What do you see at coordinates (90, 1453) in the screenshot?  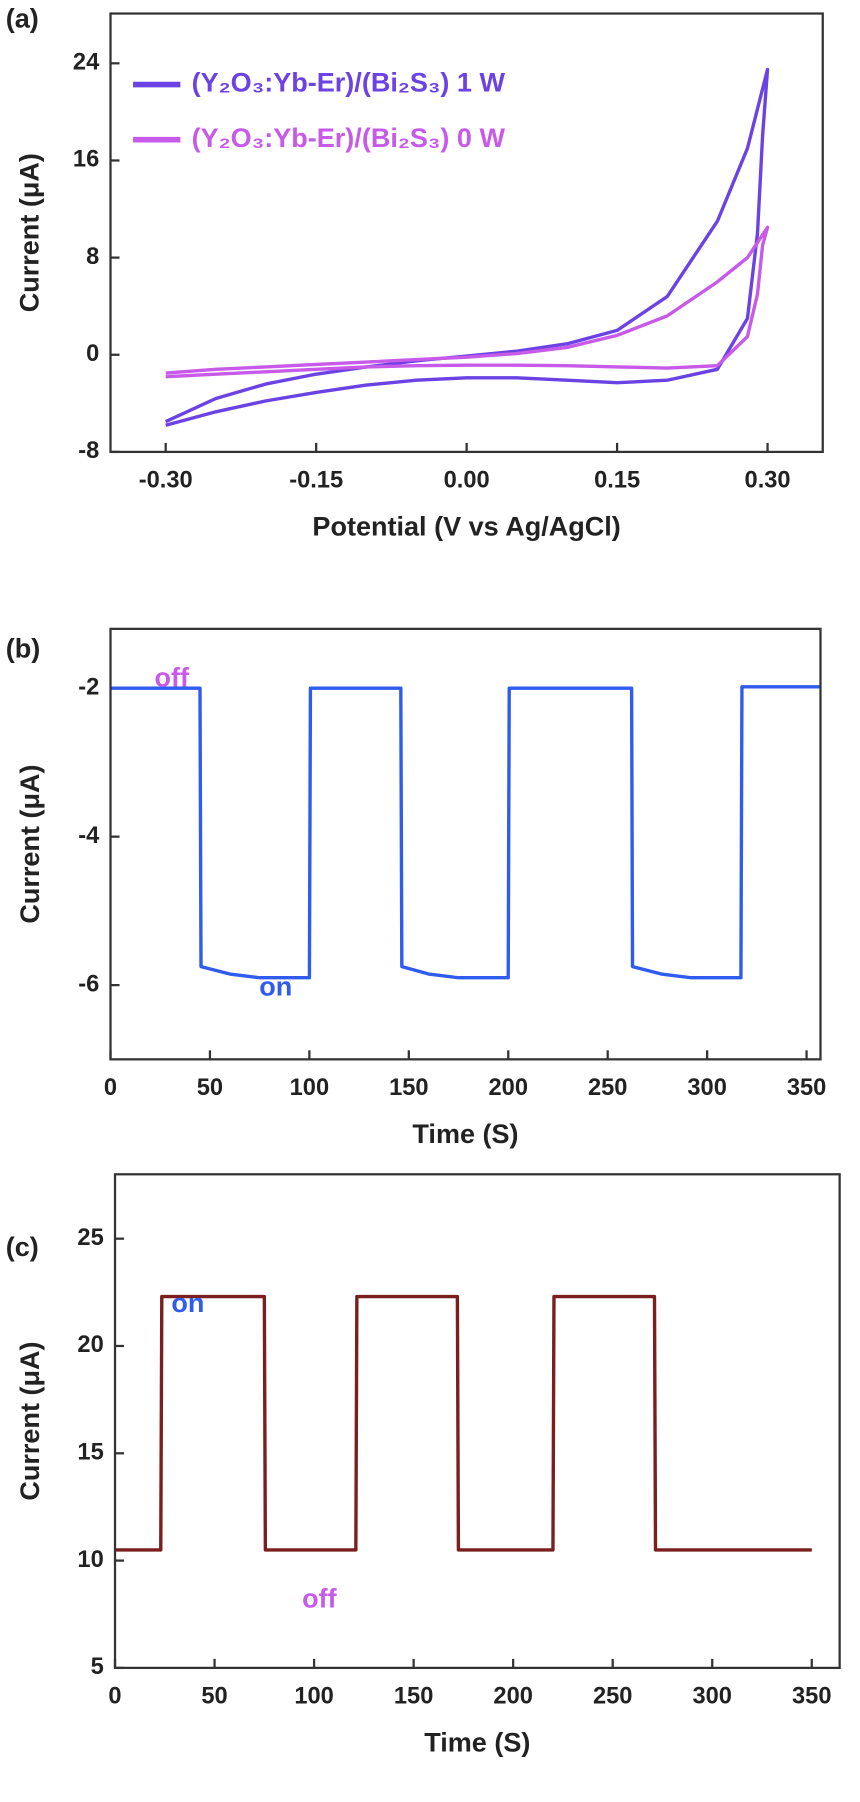 I see `y-tick-label: 15` at bounding box center [90, 1453].